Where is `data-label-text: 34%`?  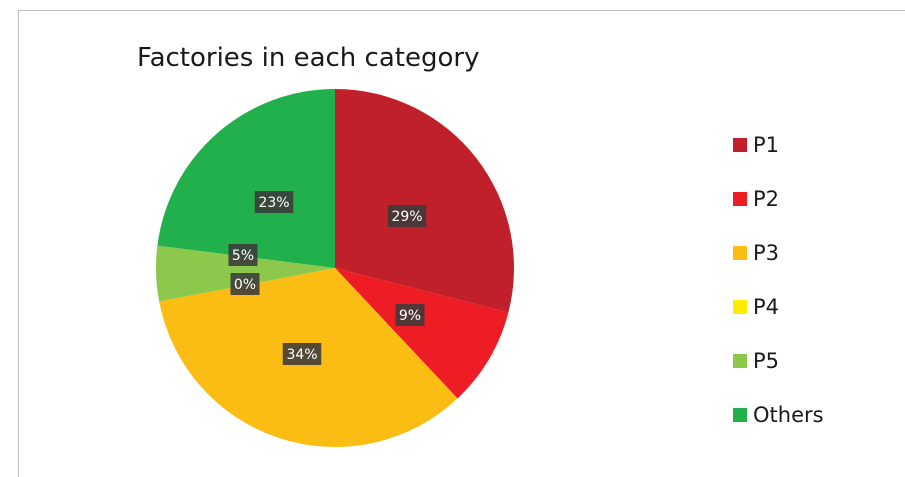
data-label-text: 34% is located at coordinates (301, 355).